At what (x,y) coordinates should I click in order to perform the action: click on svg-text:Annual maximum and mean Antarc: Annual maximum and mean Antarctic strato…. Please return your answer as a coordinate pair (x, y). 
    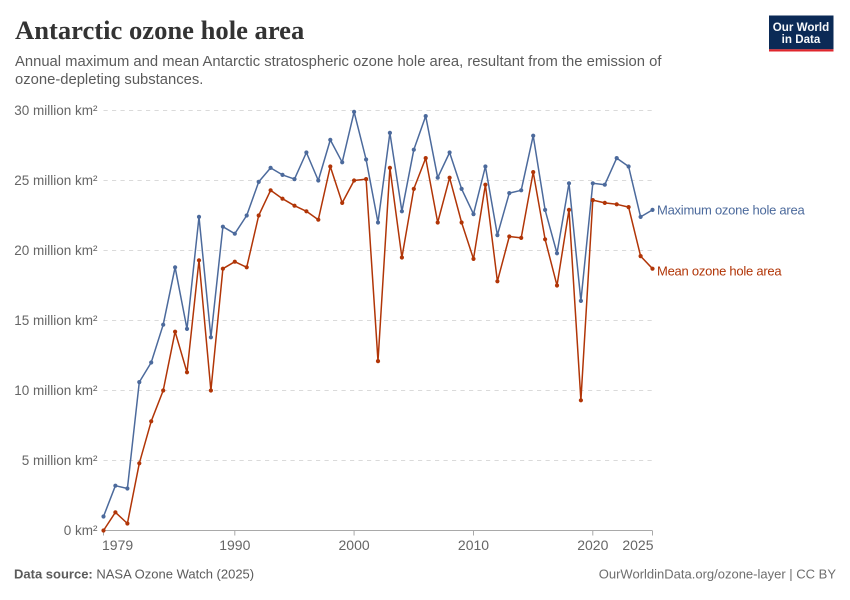
    Looking at the image, I should click on (338, 62).